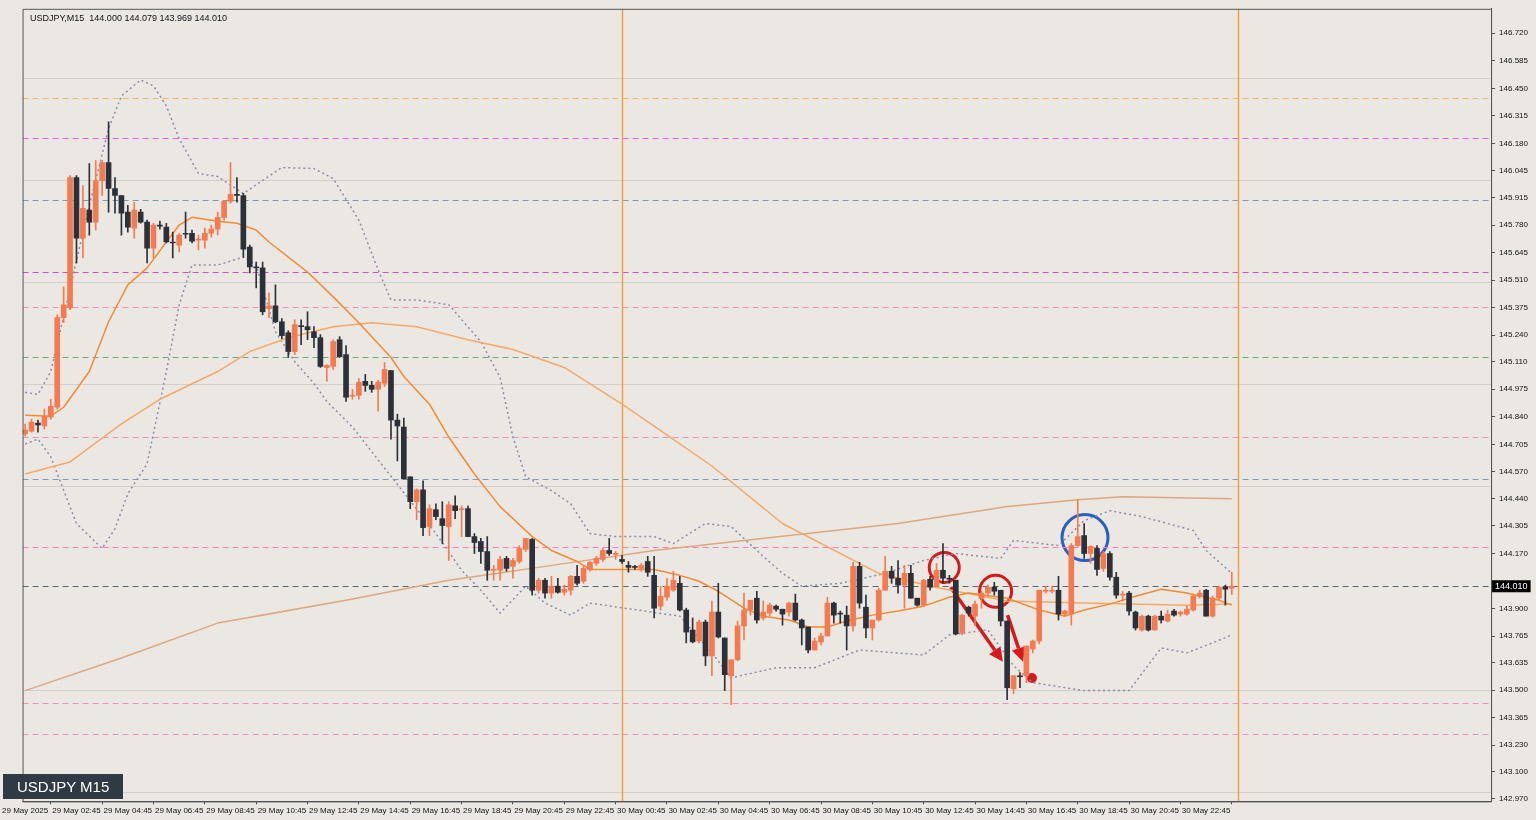  Describe the element at coordinates (1514, 608) in the screenshot. I see `y-tick-label: 143.900` at that location.